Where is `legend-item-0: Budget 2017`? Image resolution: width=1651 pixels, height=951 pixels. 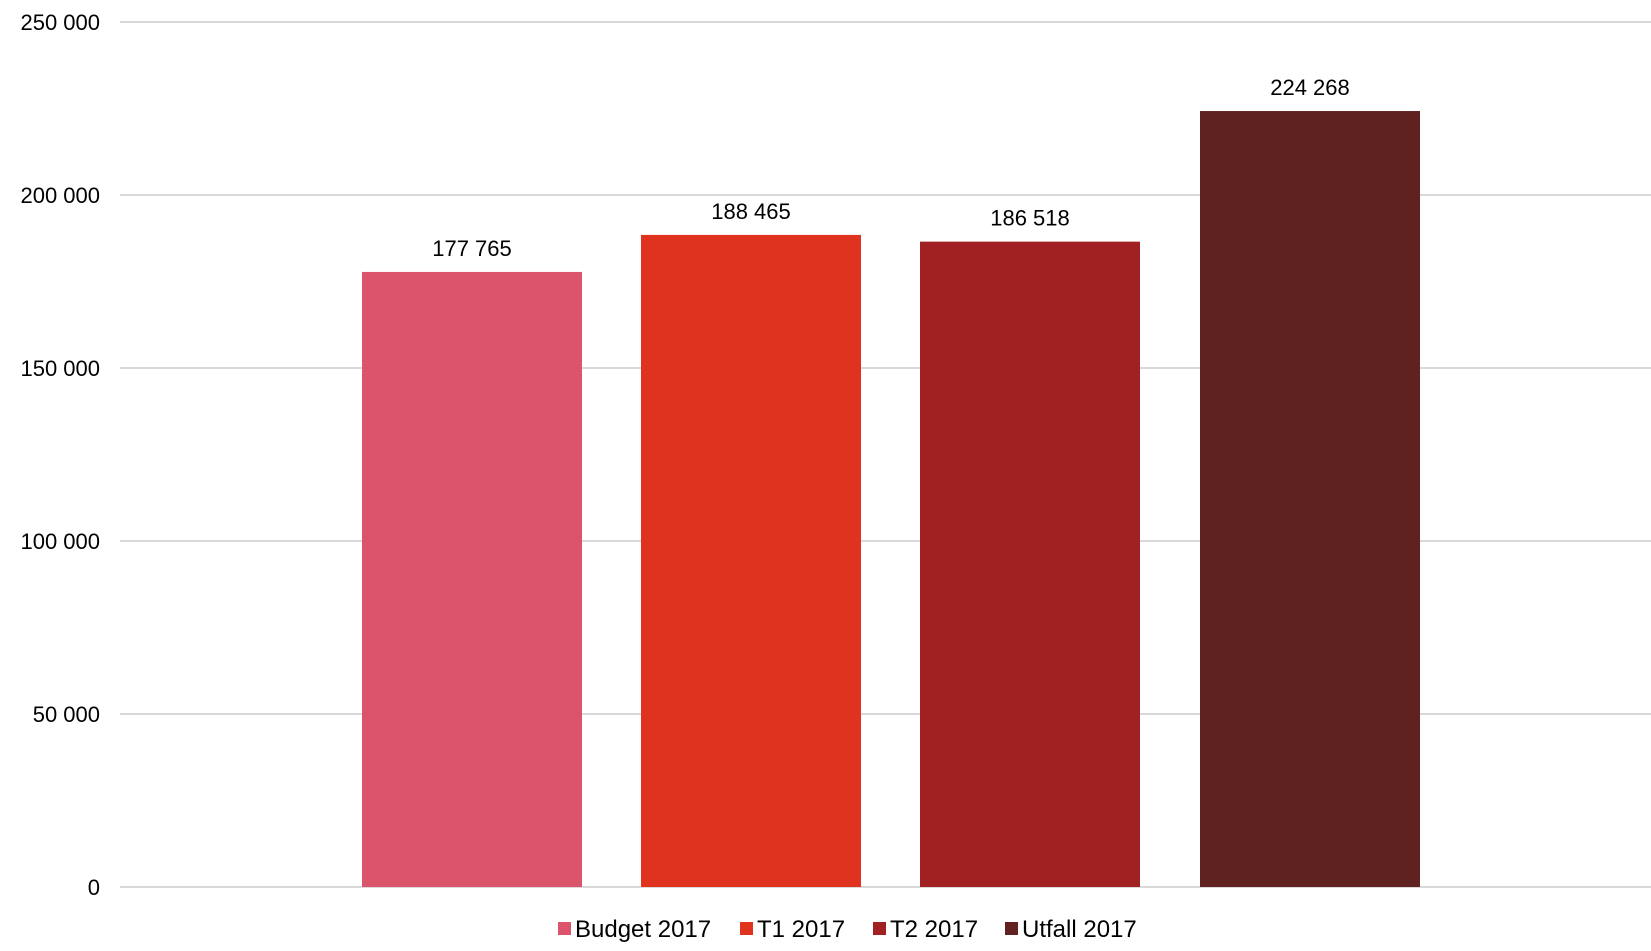
legend-item-0: Budget 2017 is located at coordinates (634, 929).